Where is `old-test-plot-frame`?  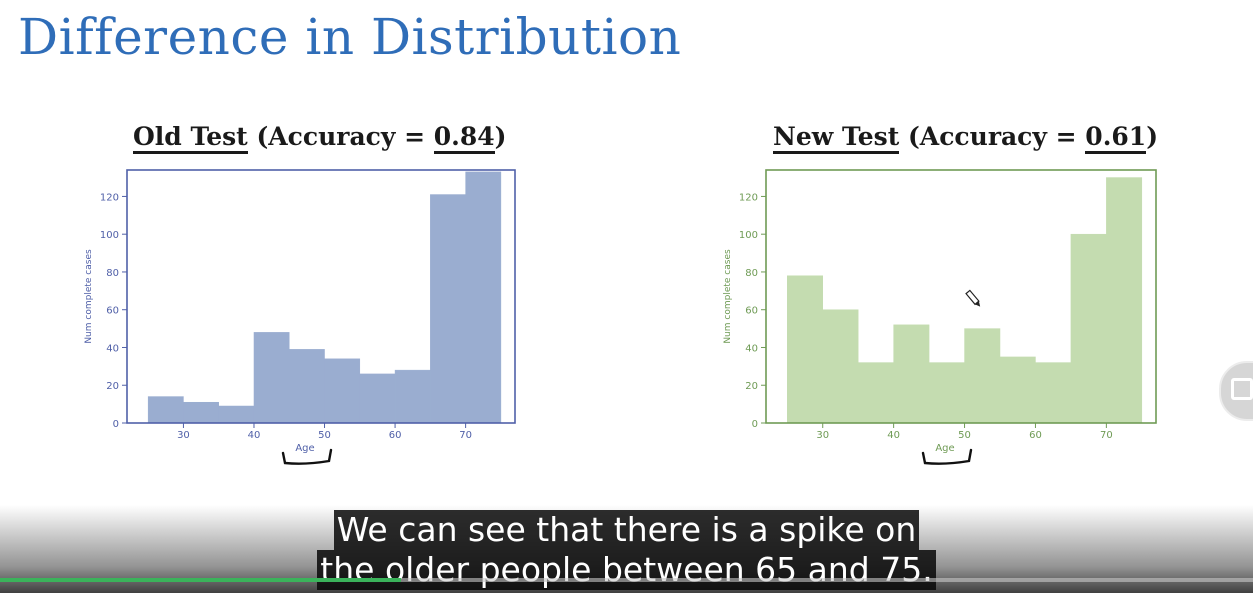 old-test-plot-frame is located at coordinates (321, 296).